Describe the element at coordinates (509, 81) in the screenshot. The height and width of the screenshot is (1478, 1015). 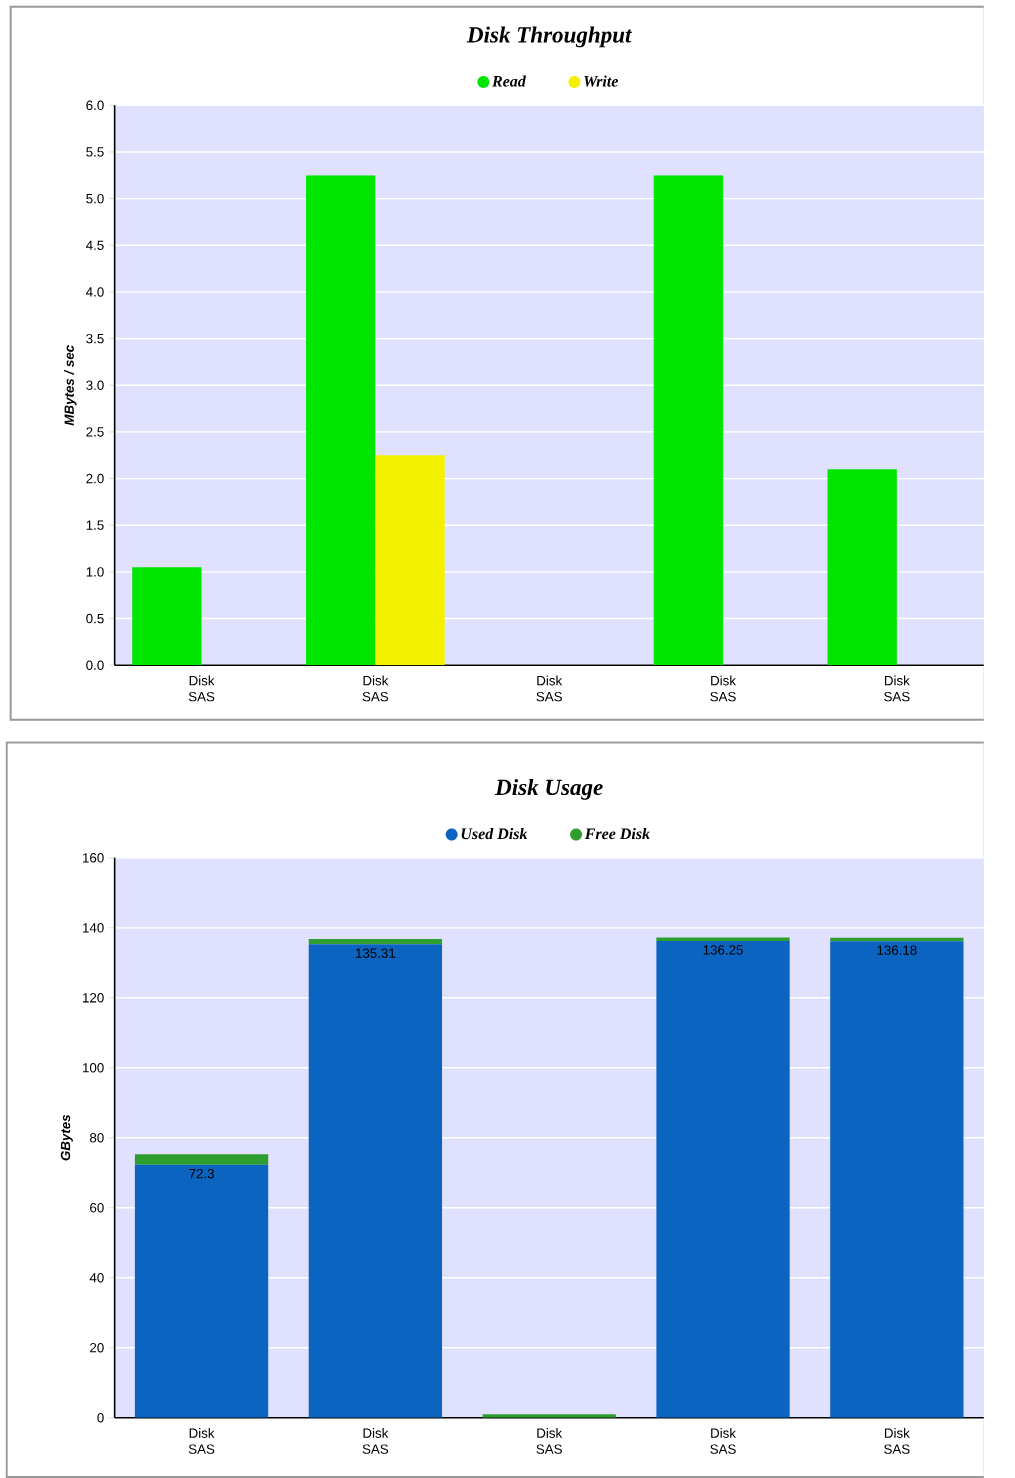
I see `legend-label: Read` at that location.